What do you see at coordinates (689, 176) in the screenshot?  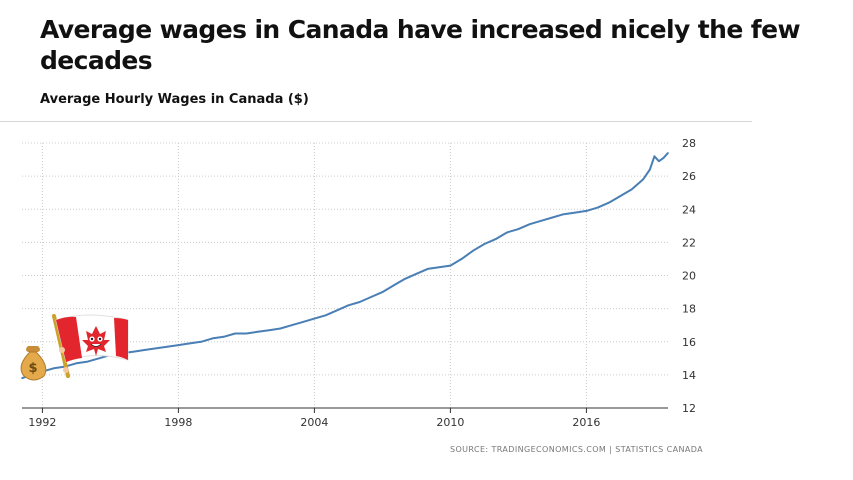 I see `y-tick-label: 26` at bounding box center [689, 176].